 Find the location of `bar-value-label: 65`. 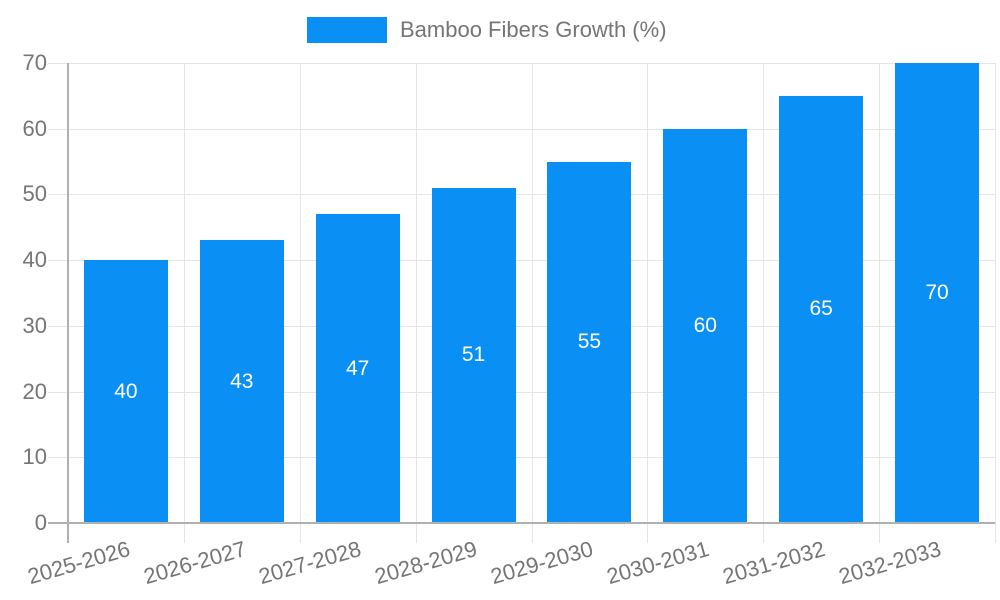

bar-value-label: 65 is located at coordinates (821, 309).